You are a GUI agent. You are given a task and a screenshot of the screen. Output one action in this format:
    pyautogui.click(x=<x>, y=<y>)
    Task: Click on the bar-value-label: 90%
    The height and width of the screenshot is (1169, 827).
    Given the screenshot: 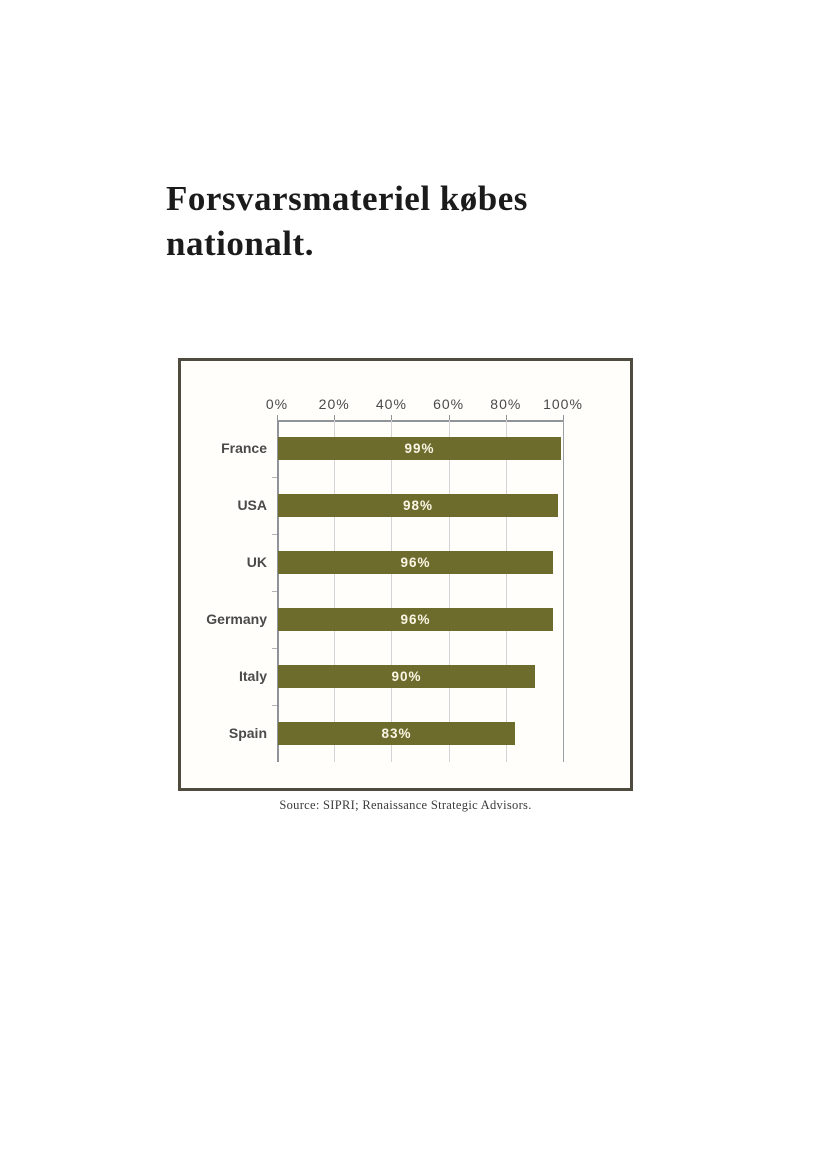 What is the action you would take?
    pyautogui.click(x=406, y=676)
    